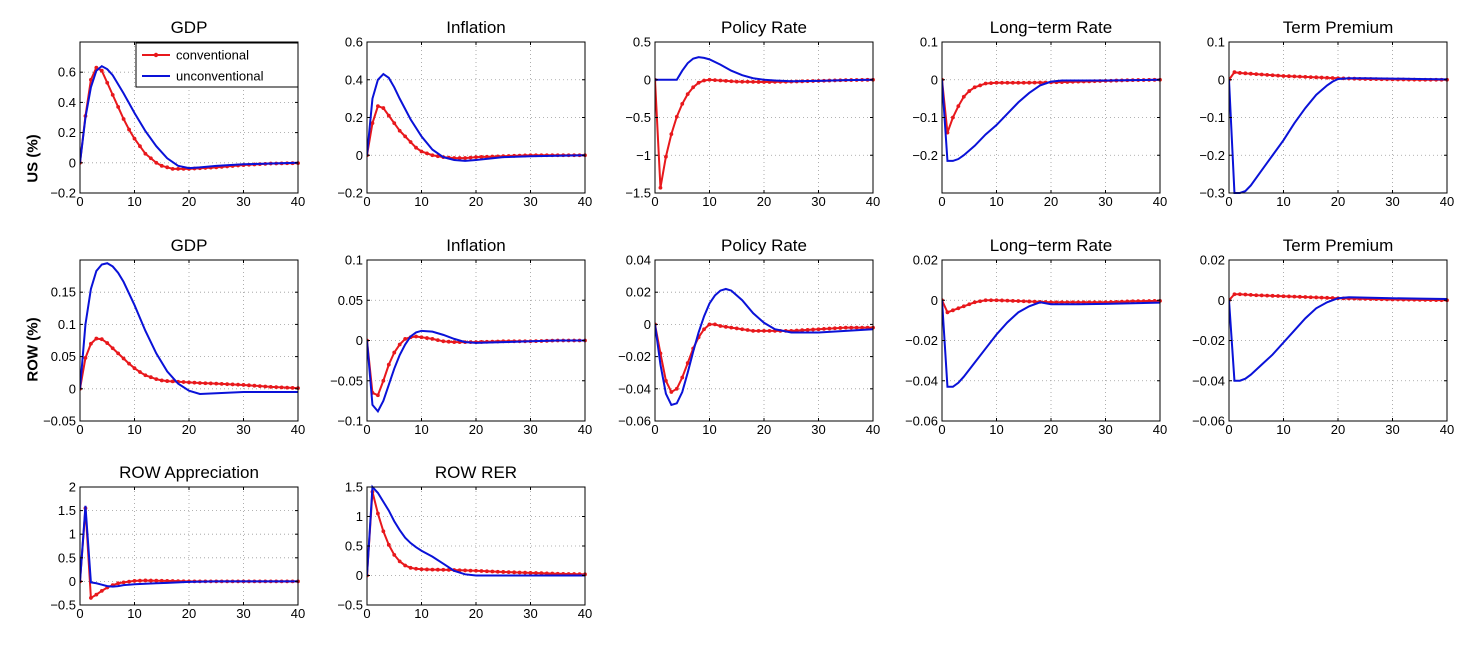 The height and width of the screenshot is (656, 1458). Describe the element at coordinates (1051, 27) in the screenshot. I see `subplot-title: Long−term Rate` at that location.